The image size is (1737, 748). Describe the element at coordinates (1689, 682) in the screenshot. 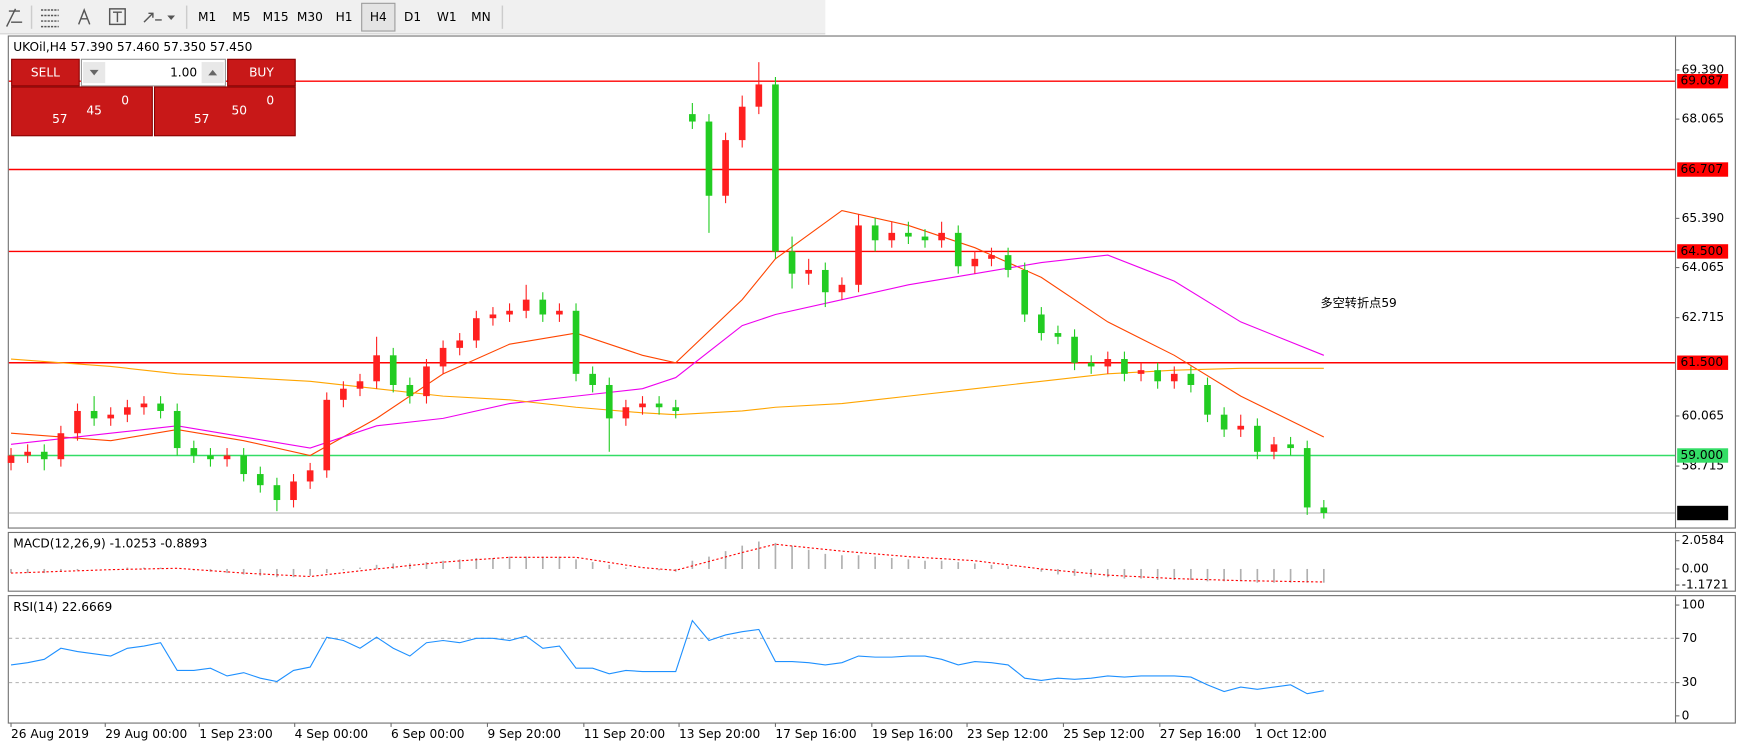

I see `y-tick-label: 30` at that location.